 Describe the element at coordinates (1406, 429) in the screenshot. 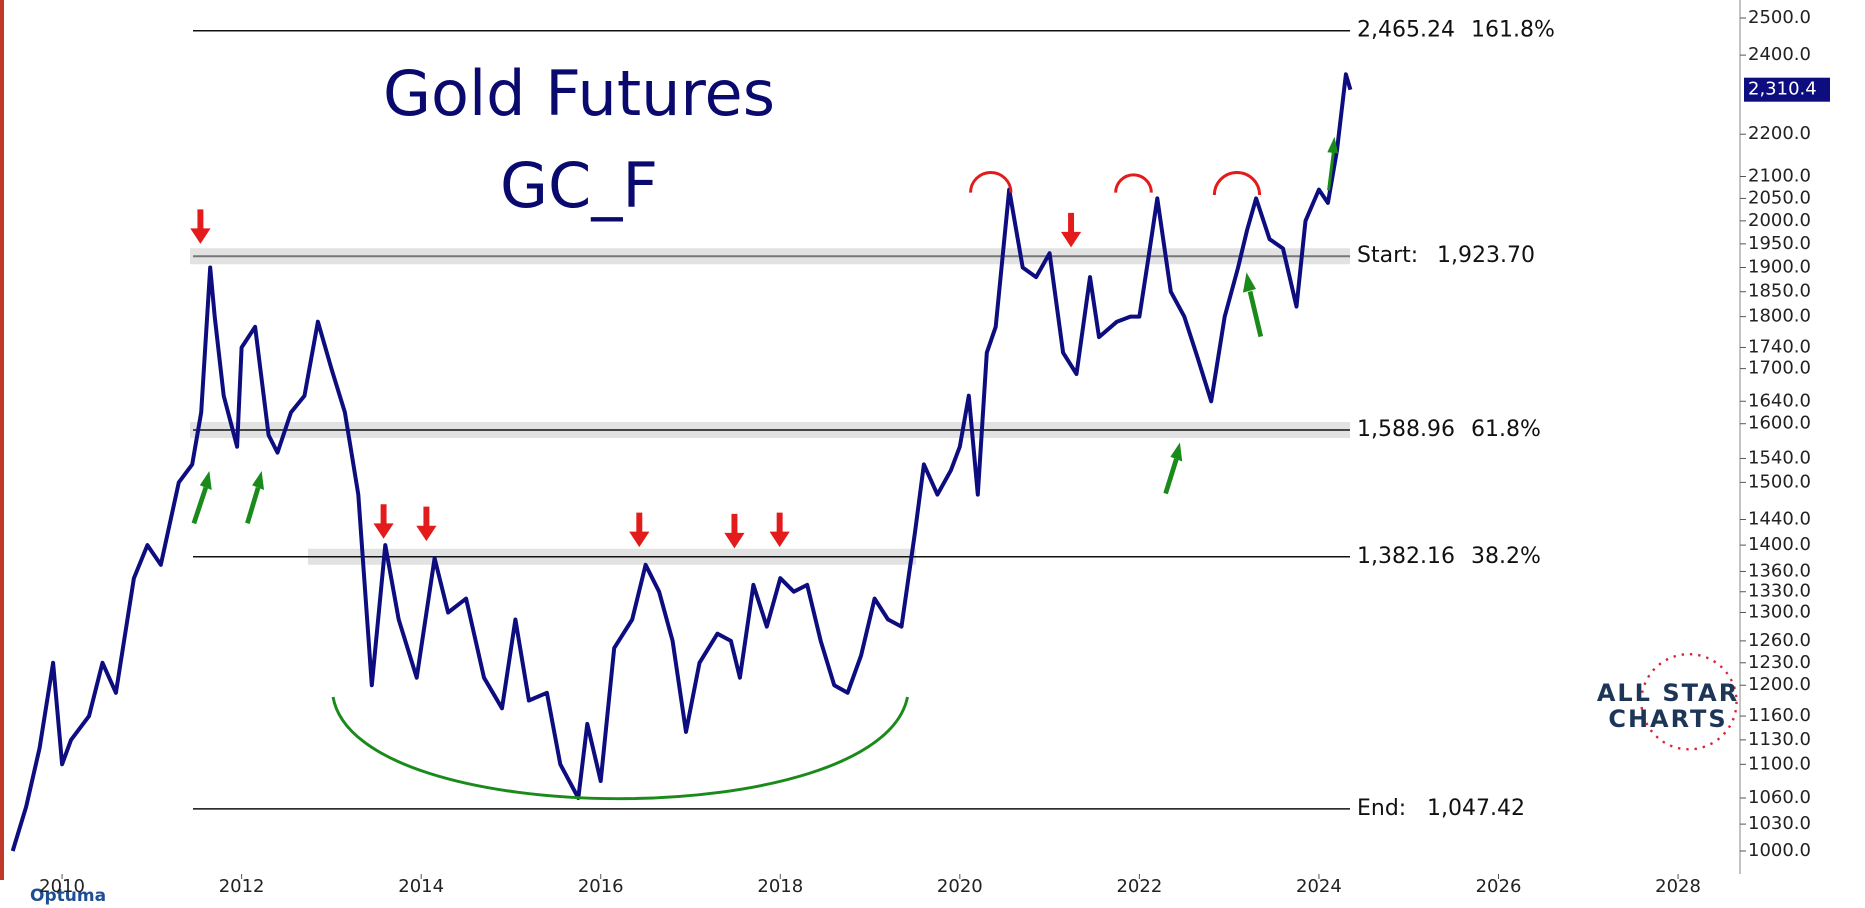

I see `level-label: 1,588.96` at that location.